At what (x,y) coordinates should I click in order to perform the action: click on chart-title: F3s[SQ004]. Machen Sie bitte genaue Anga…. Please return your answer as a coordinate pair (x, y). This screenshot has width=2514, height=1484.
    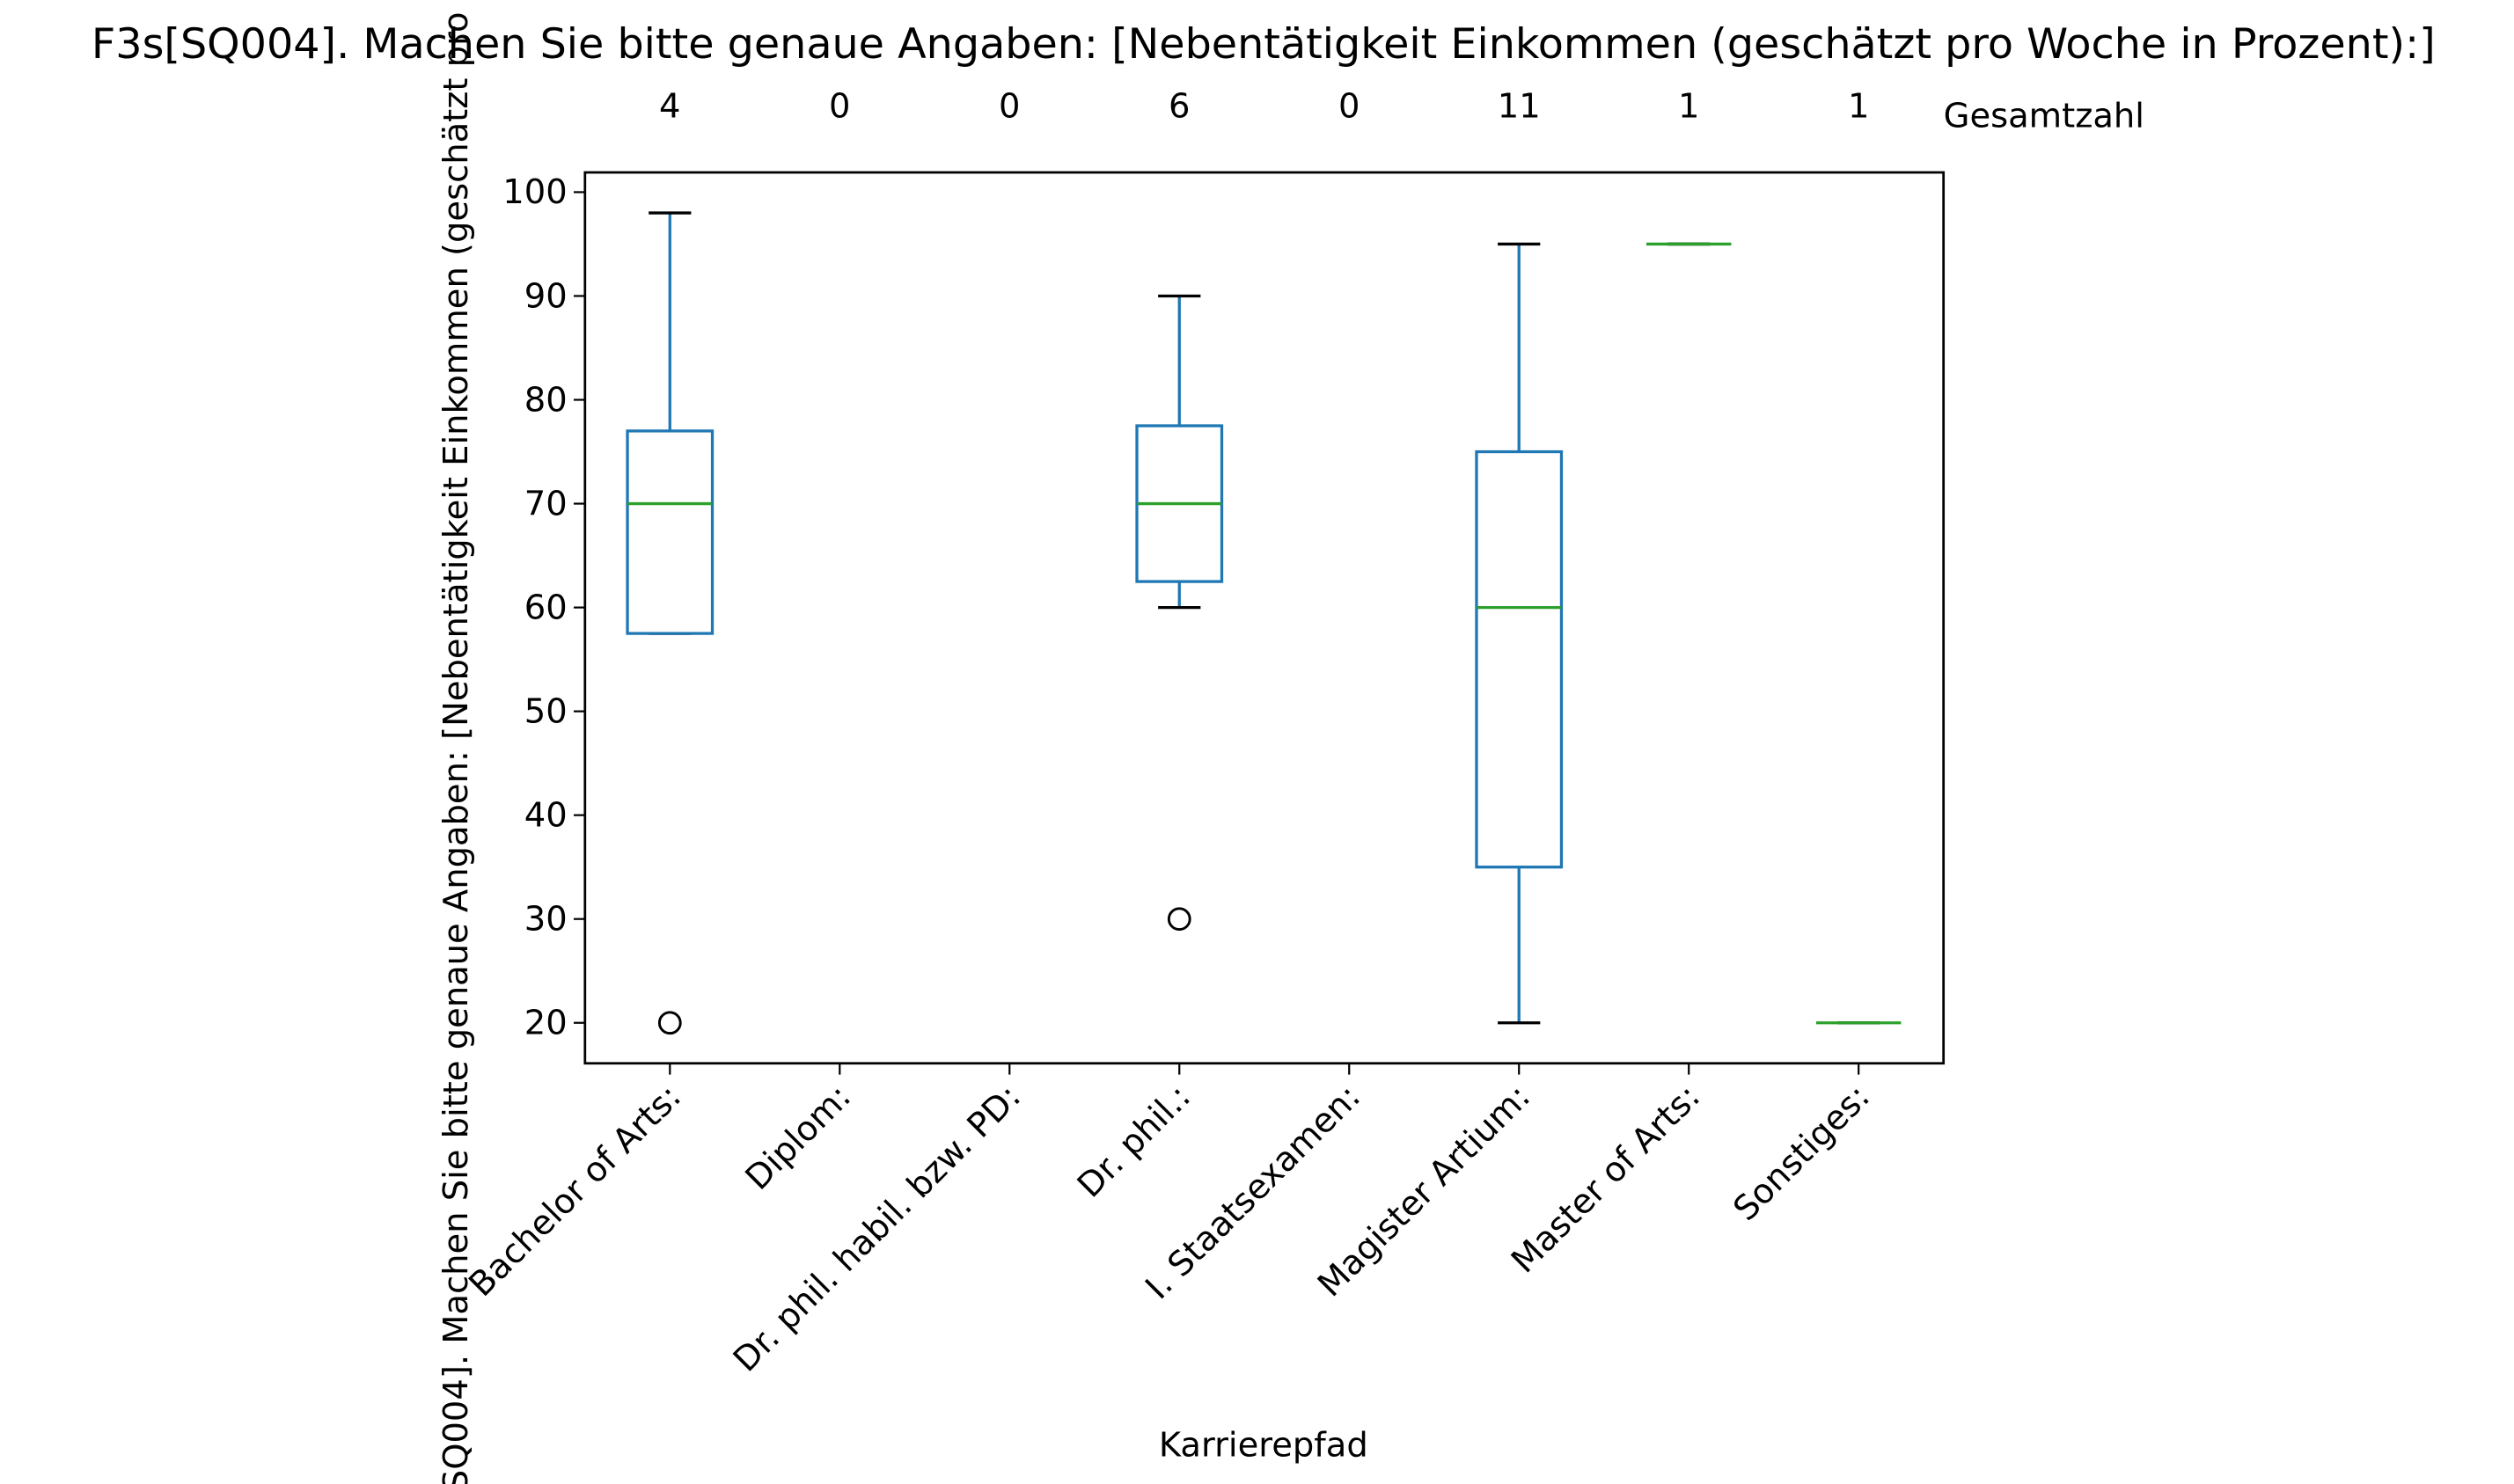
    Looking at the image, I should click on (1264, 44).